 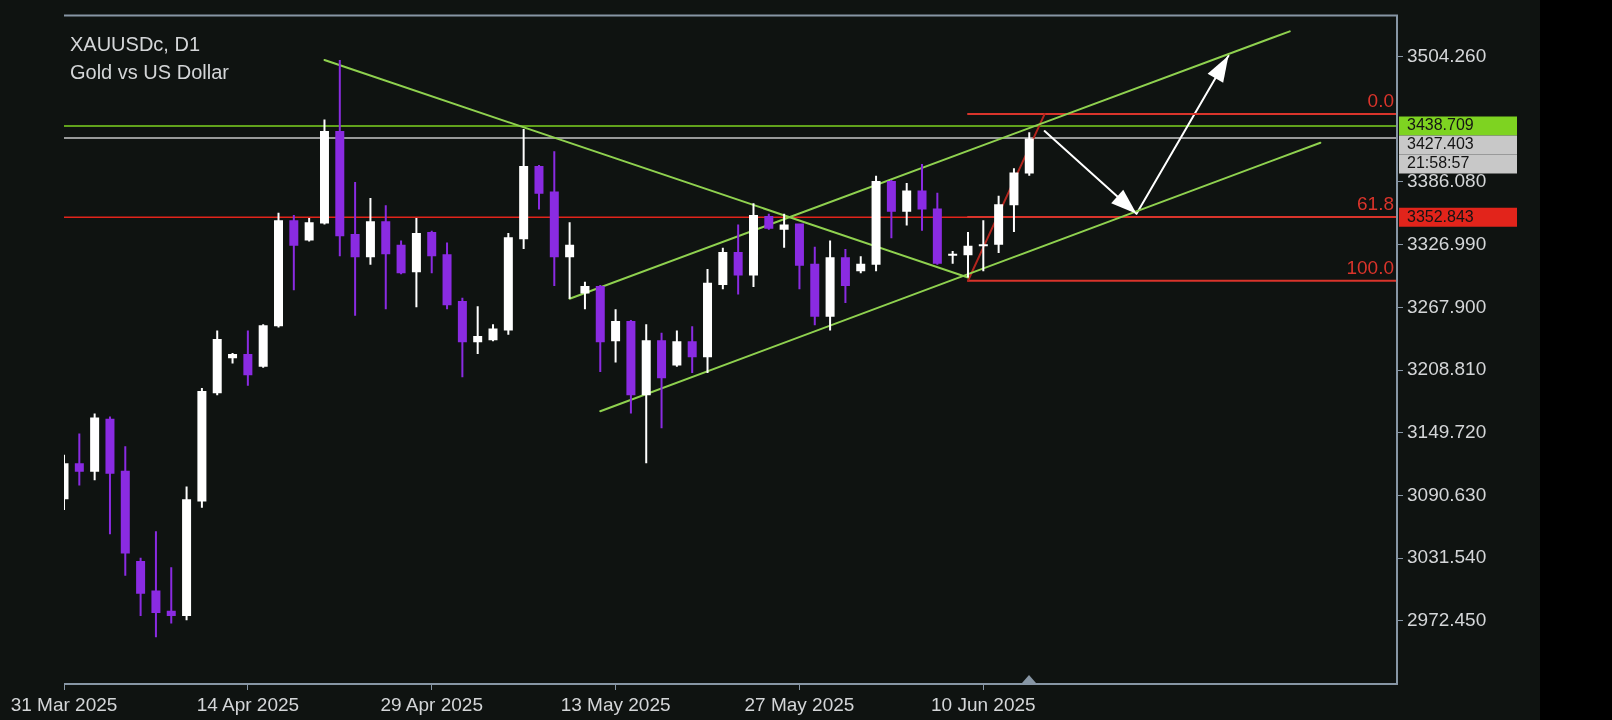 I want to click on y-tick-label: 3090.630, so click(x=1447, y=494).